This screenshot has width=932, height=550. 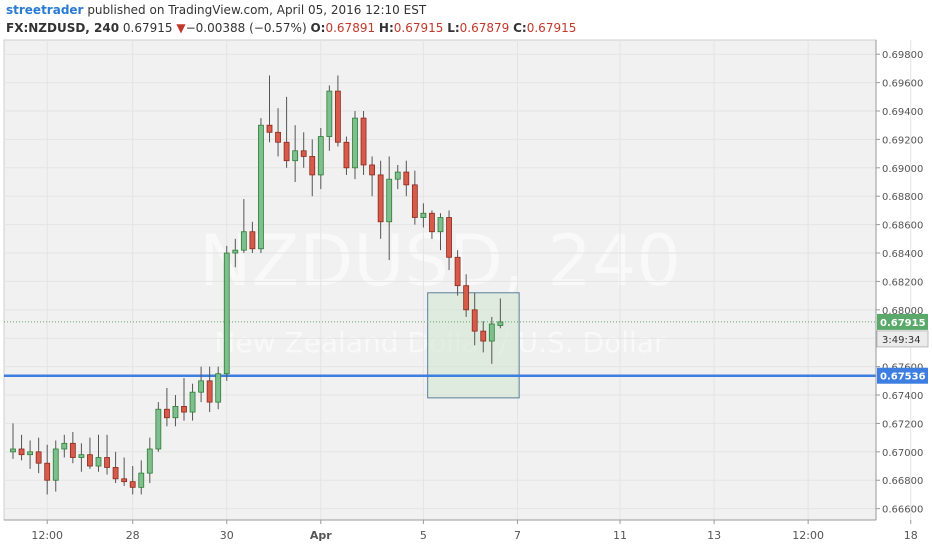 I want to click on time-tick-label: 5, so click(x=423, y=535).